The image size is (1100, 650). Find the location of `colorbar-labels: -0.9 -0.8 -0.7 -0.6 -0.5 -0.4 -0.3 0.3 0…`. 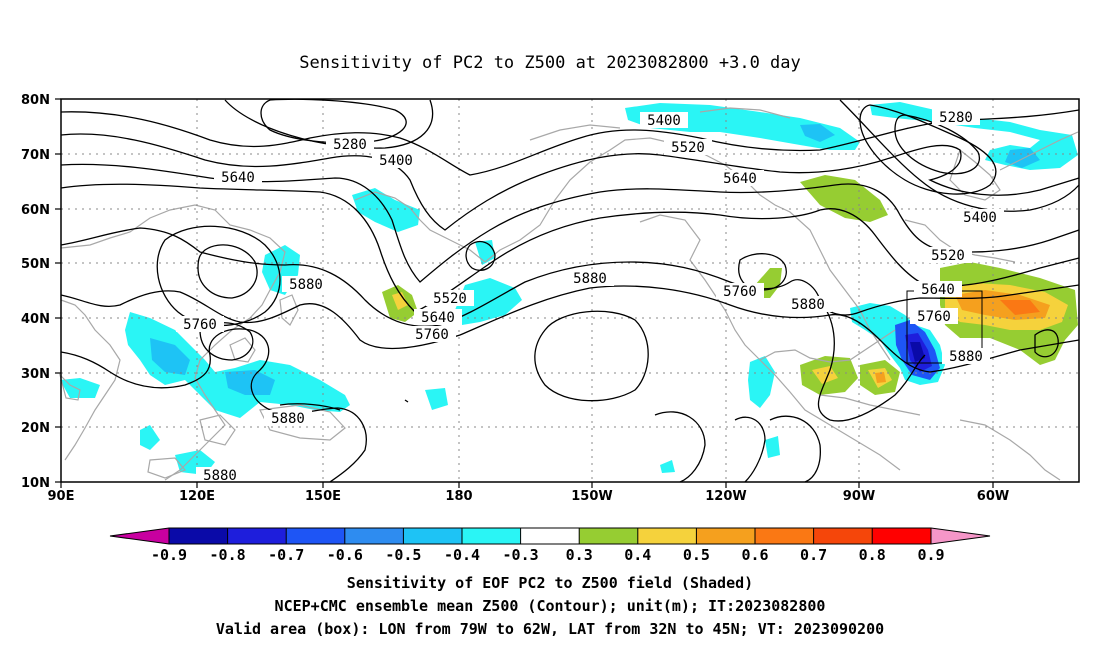

colorbar-labels: -0.9 -0.8 -0.7 -0.6 -0.5 -0.4 -0.3 0.3 0… is located at coordinates (548, 555).